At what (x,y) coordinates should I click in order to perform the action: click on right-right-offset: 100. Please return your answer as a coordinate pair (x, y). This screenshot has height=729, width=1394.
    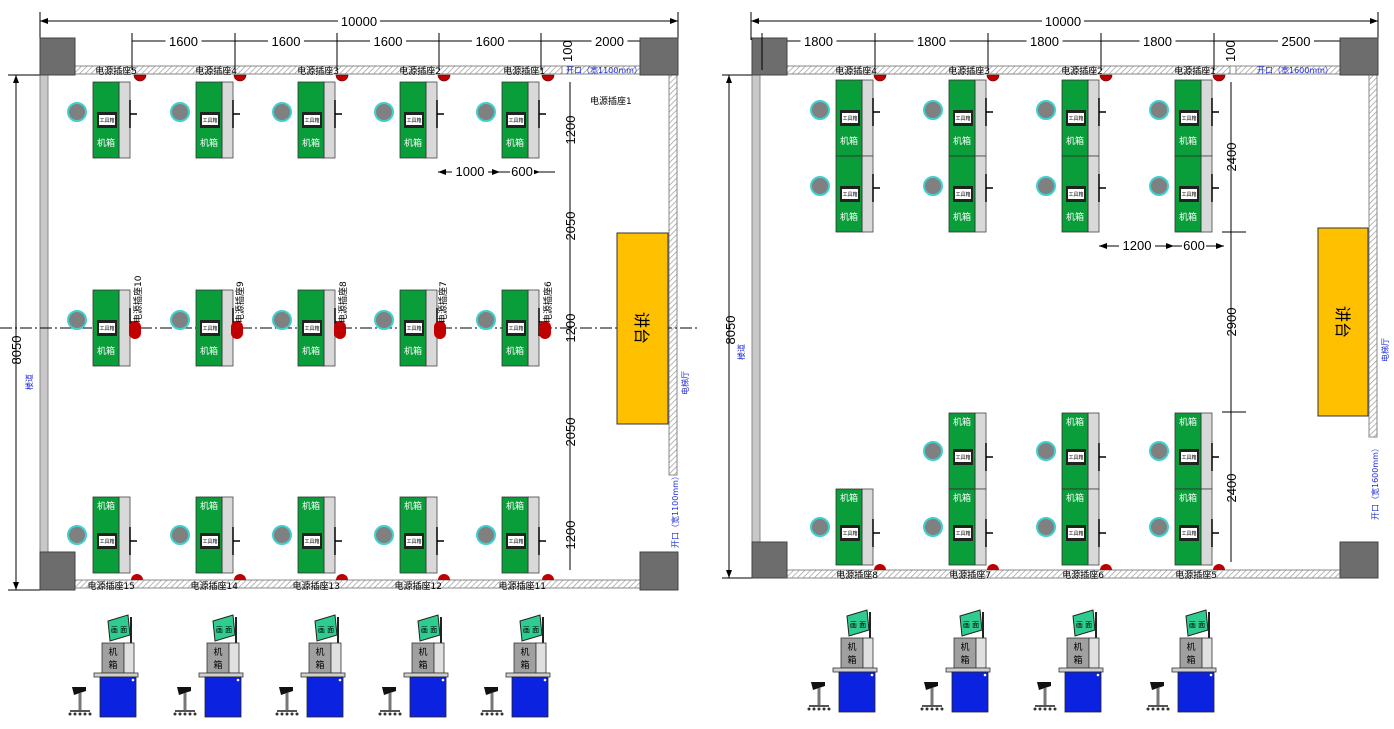
    Looking at the image, I should click on (1230, 51).